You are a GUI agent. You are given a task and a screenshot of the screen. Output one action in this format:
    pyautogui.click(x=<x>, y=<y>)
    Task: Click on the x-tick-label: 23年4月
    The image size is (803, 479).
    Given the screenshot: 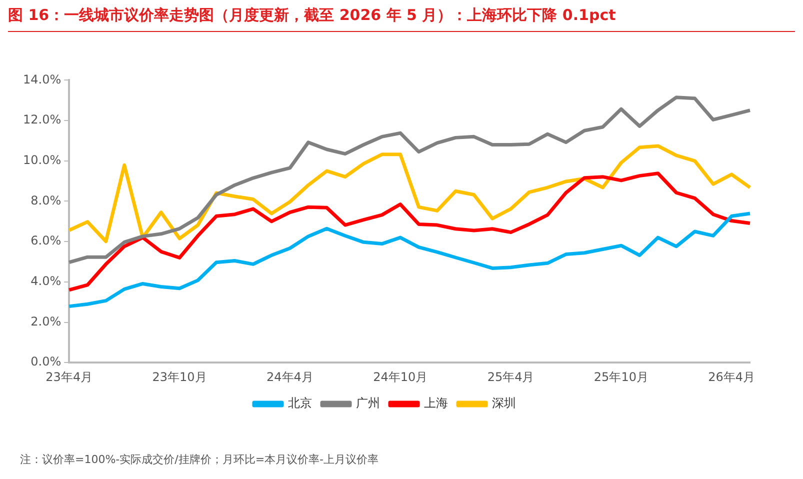 What is the action you would take?
    pyautogui.click(x=69, y=377)
    